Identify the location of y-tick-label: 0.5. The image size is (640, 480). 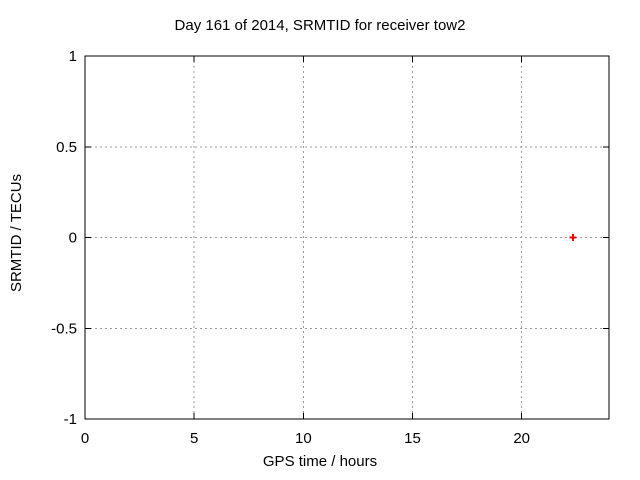
(66, 147).